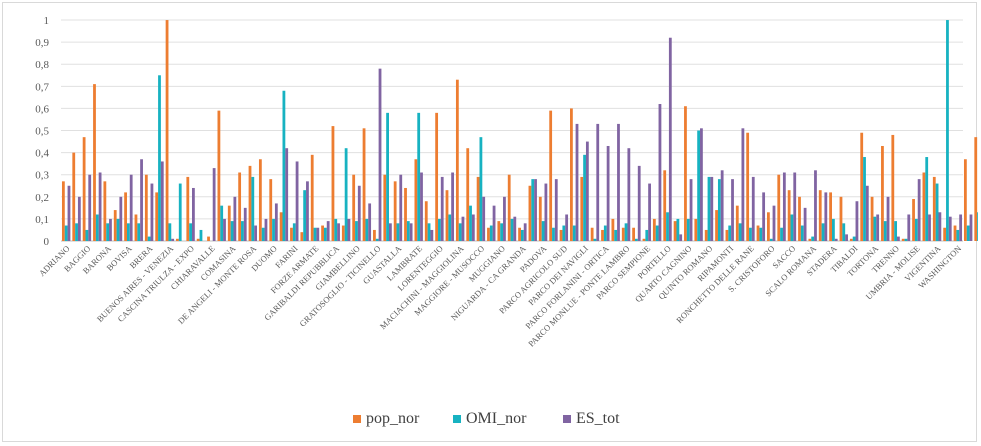 This screenshot has height=446, width=981. I want to click on x-tick-label: ADRIANO, so click(54, 260).